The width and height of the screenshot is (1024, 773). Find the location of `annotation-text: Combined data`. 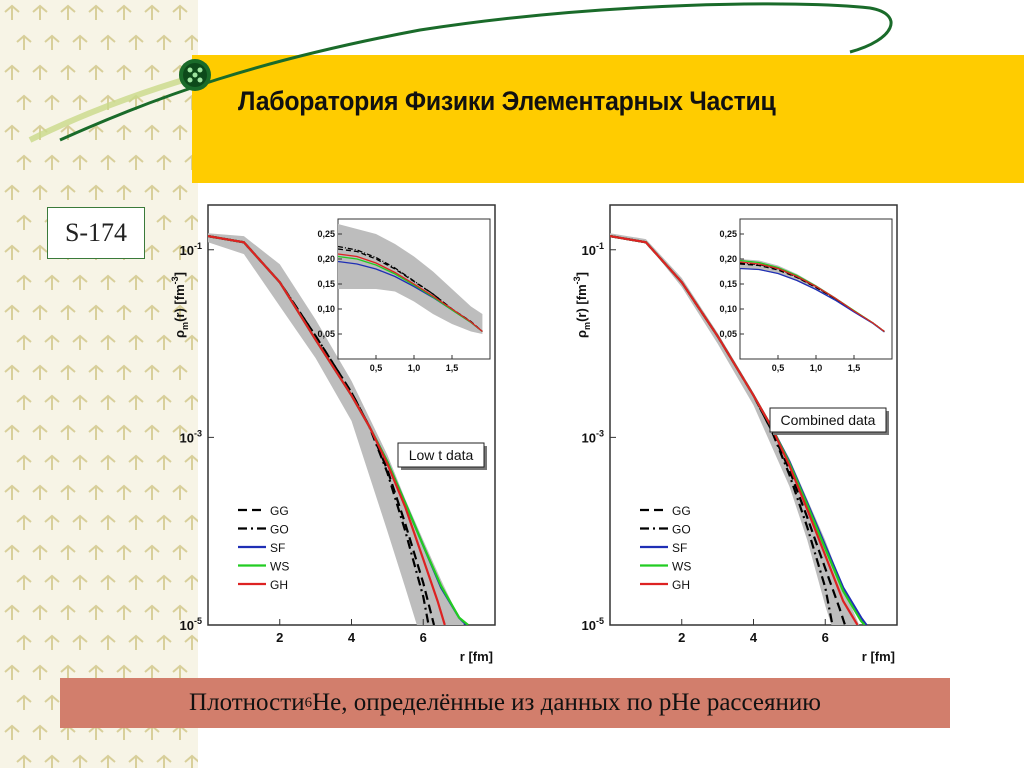

annotation-text: Combined data is located at coordinates (828, 420).